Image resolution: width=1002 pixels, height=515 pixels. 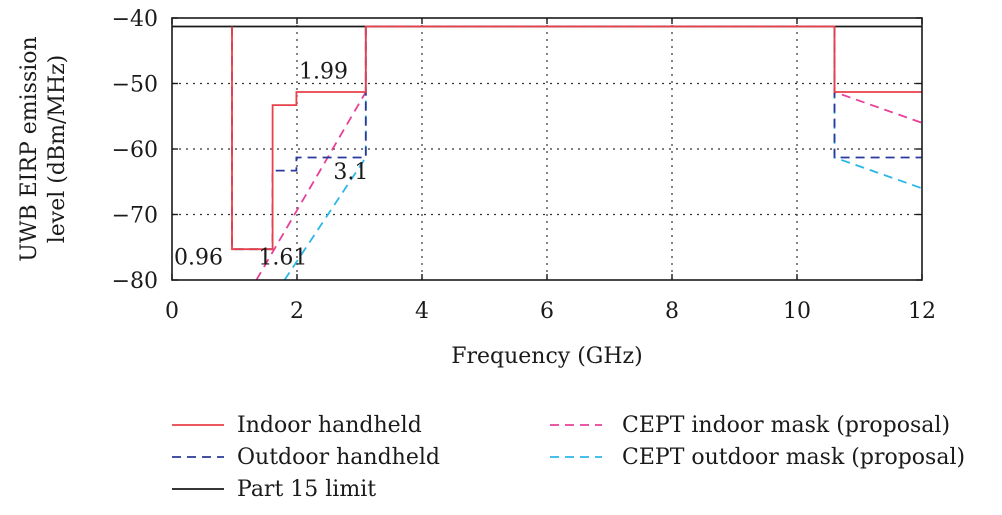 I want to click on y-tick-label-2: −60, so click(x=135, y=150).